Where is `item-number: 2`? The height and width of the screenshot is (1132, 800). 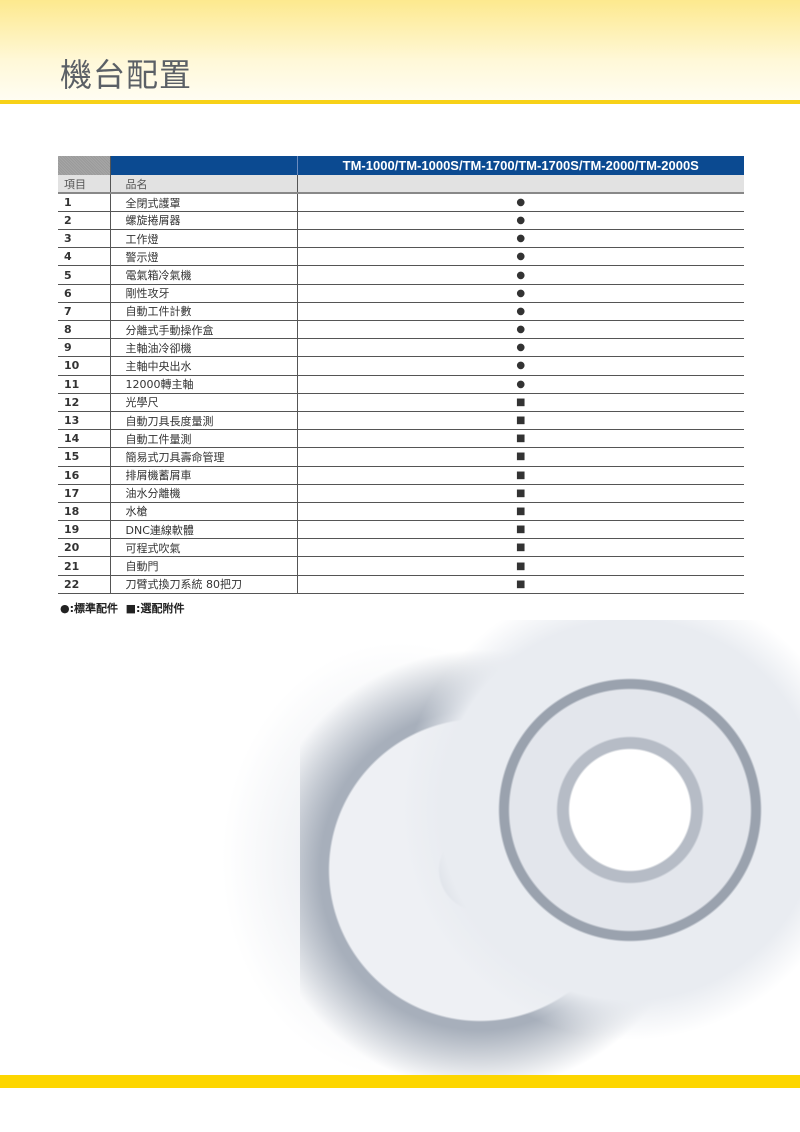 item-number: 2 is located at coordinates (84, 221).